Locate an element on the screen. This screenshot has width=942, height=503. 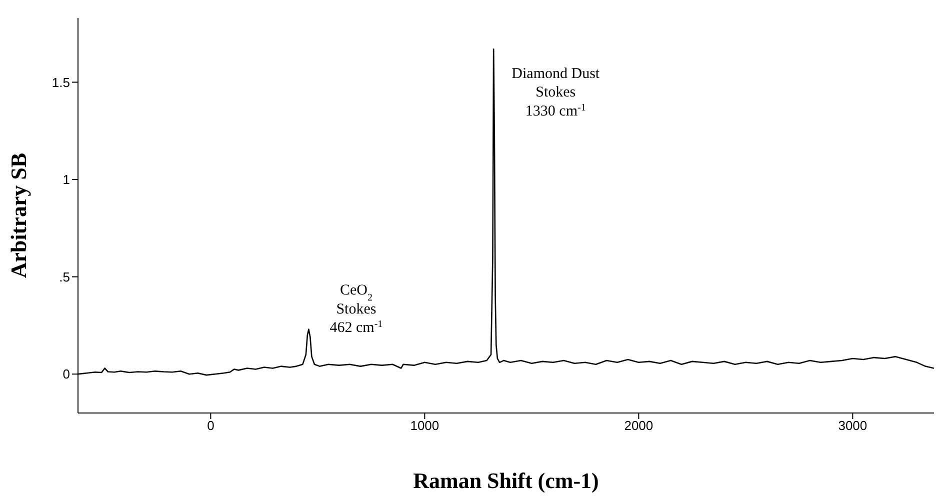
y-axis-title: Arbitrary SB is located at coordinates (18, 215).